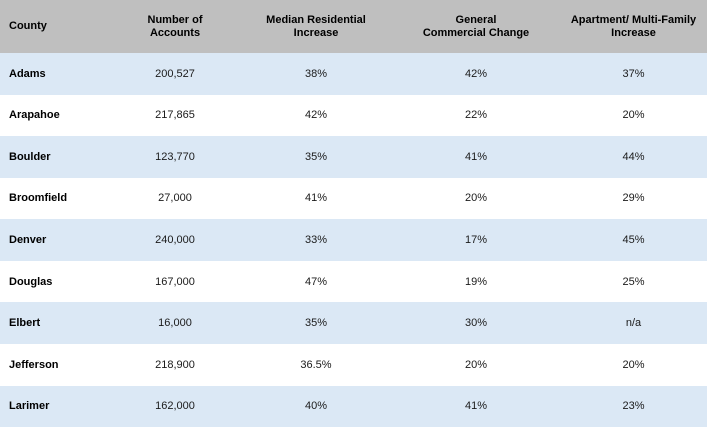 The height and width of the screenshot is (427, 707). Describe the element at coordinates (316, 198) in the screenshot. I see `cell-median-residential: 41%` at that location.